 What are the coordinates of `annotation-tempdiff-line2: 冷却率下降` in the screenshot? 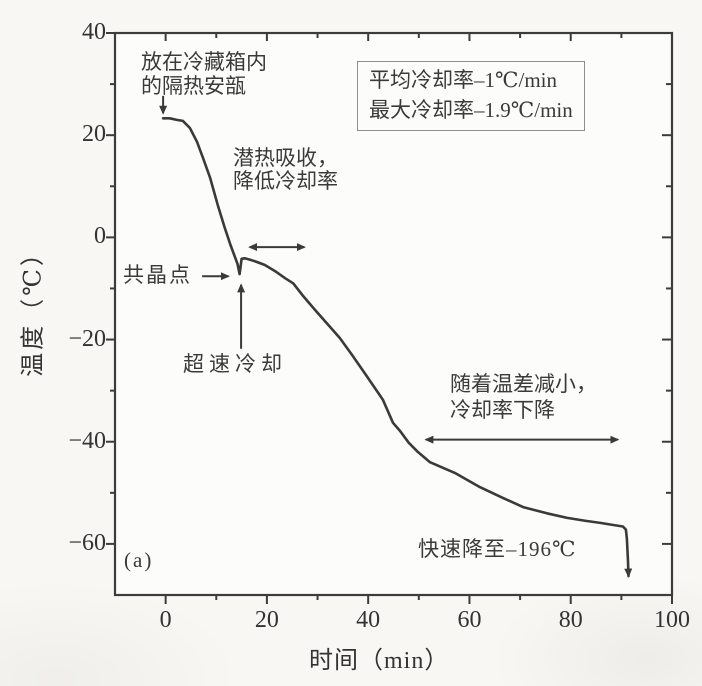 It's located at (502, 410).